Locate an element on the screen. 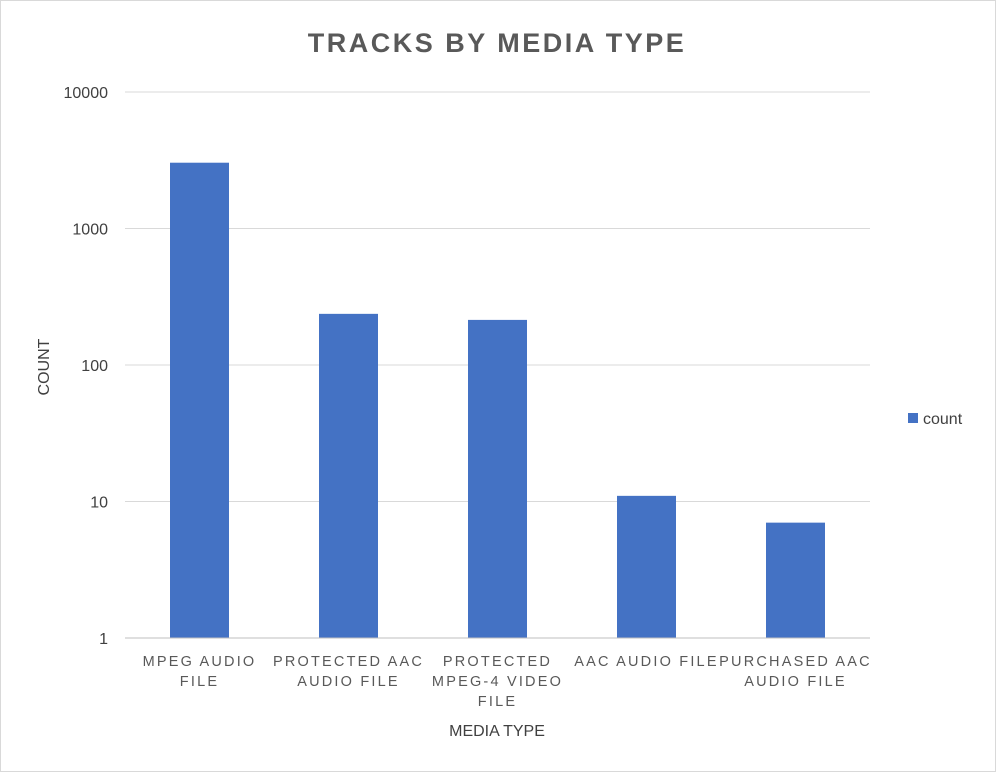  y-axis-ticks: 1 10 100 1000 10000 is located at coordinates (86, 366).